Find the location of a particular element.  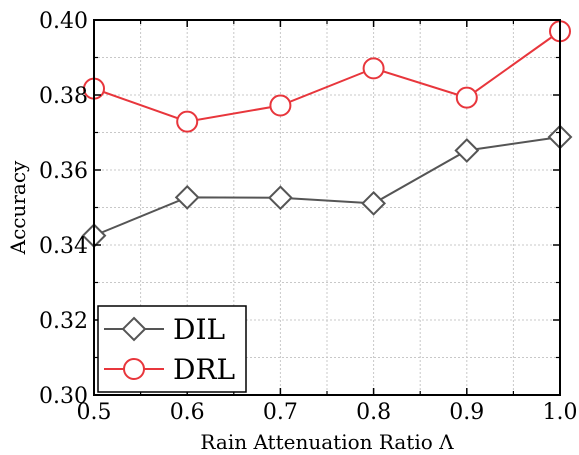

legend-label-dil: DIL is located at coordinates (199, 329).